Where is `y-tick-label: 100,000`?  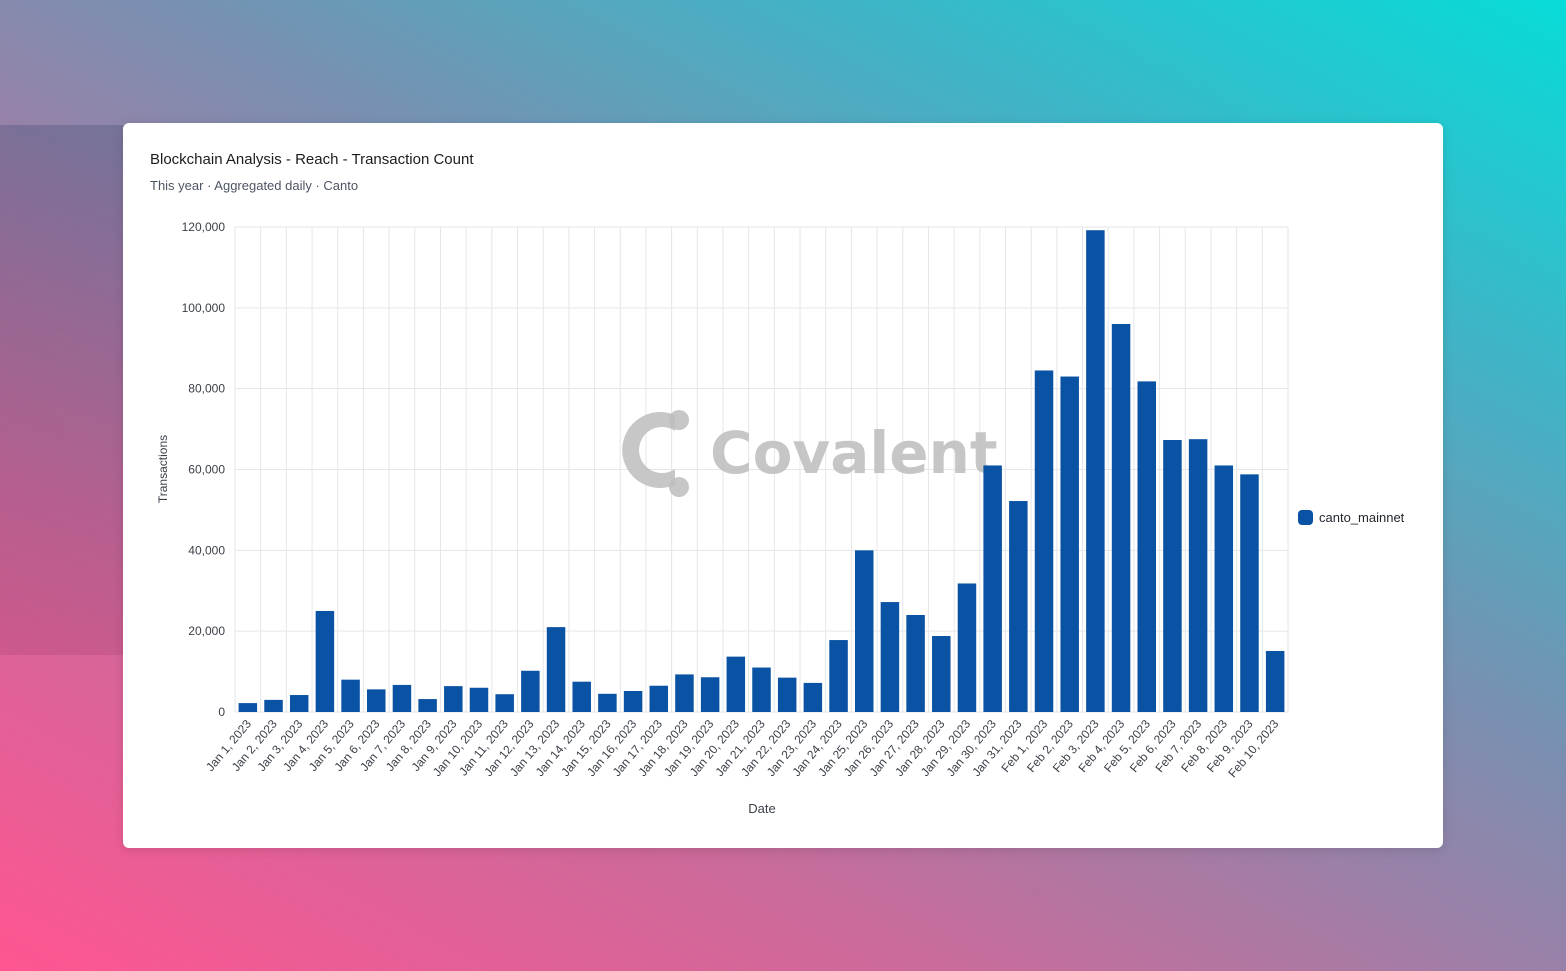
y-tick-label: 100,000 is located at coordinates (204, 308).